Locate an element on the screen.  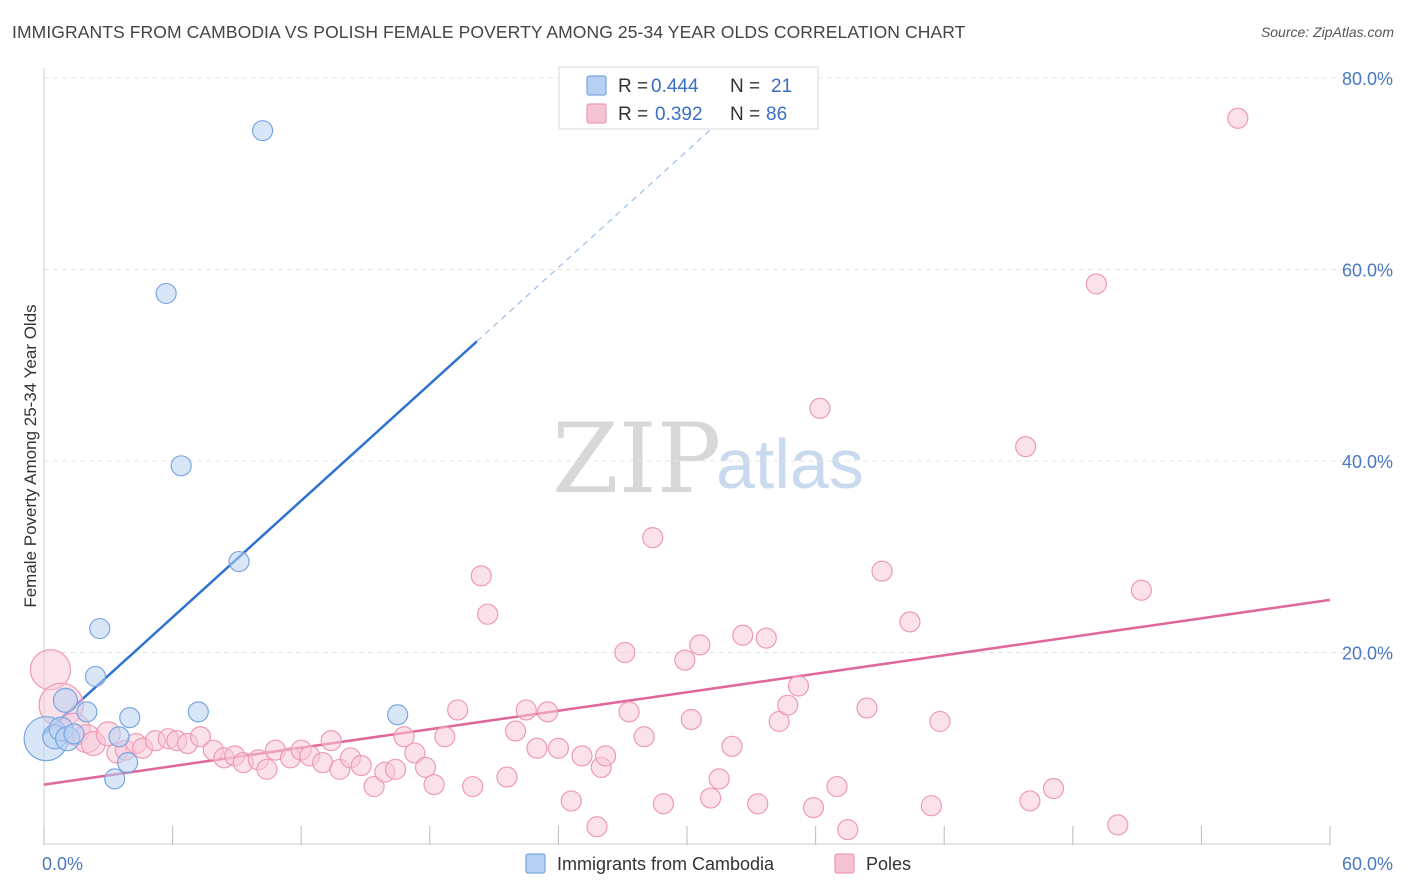
x-tick-labels: 0.0% 60.0% is located at coordinates (717, 864).